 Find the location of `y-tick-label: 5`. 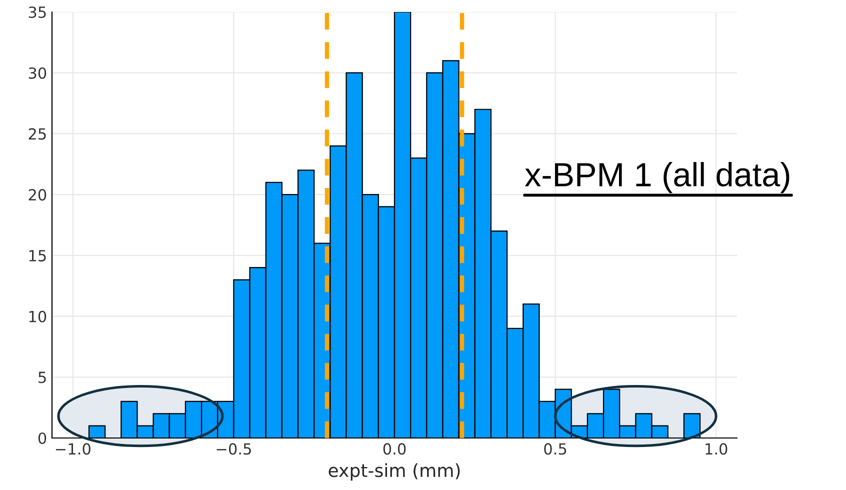

y-tick-label: 5 is located at coordinates (42, 378).